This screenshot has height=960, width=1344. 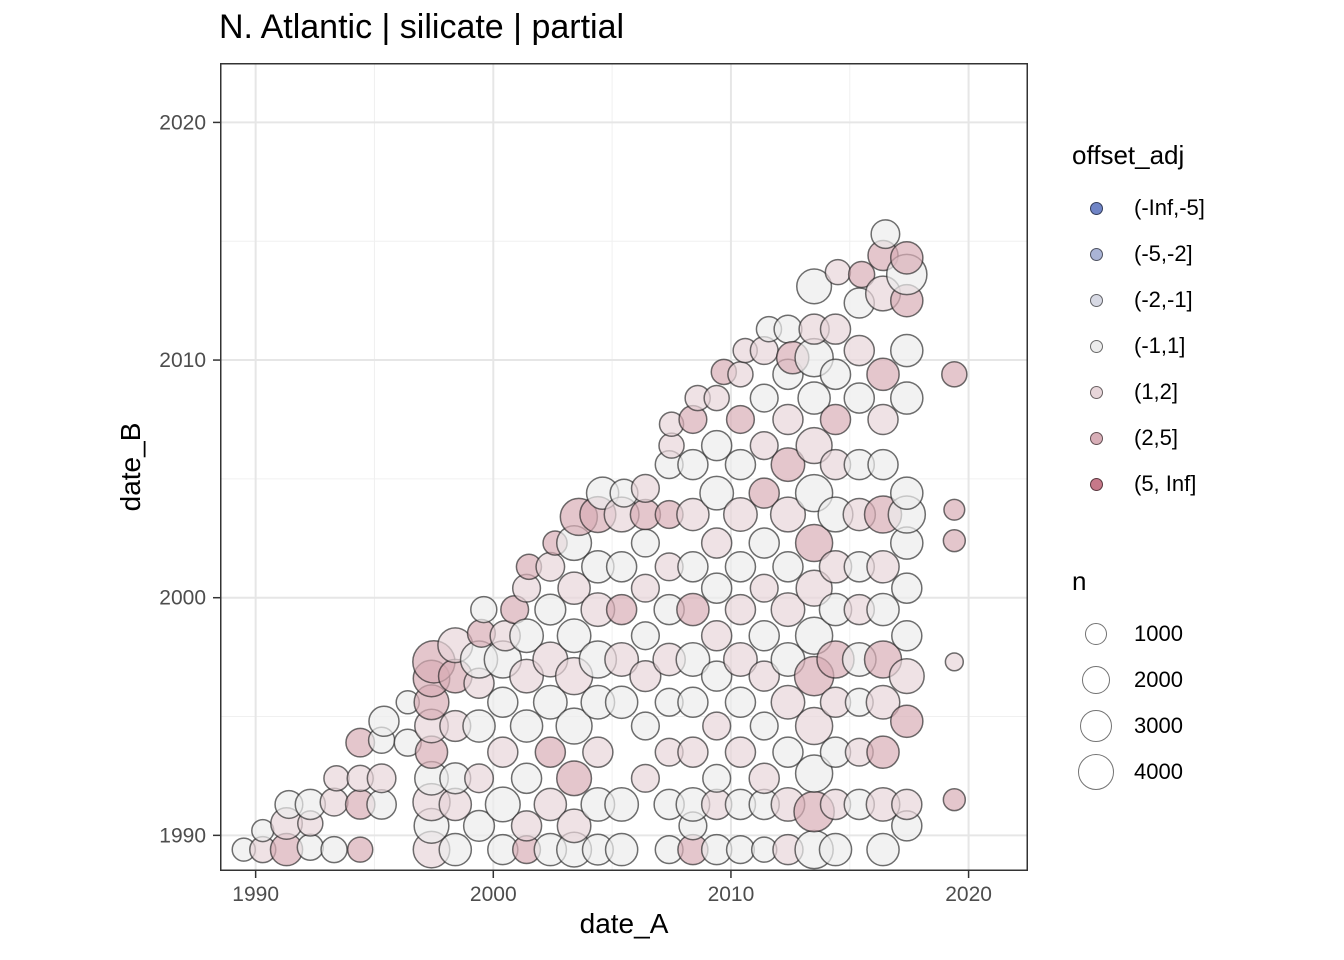 I want to click on color-legend-label: (-2,-1], so click(x=1163, y=299).